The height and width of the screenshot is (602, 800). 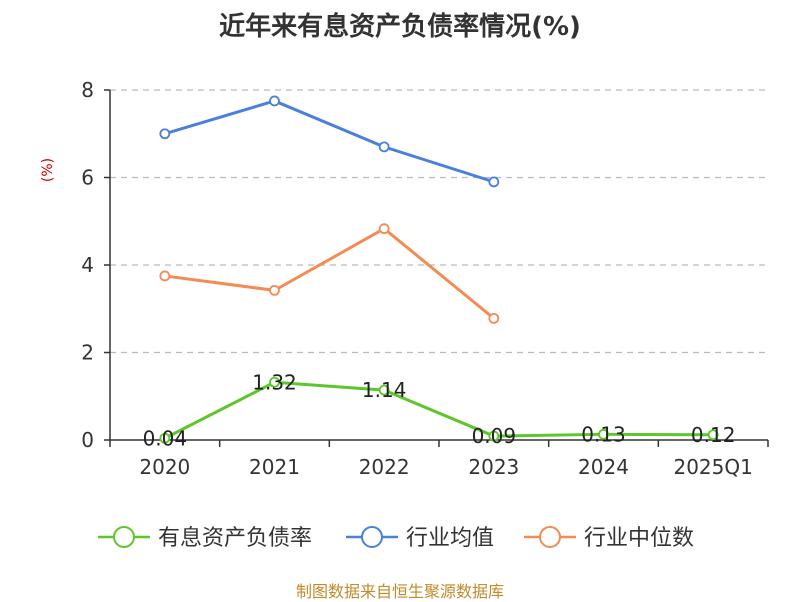 What do you see at coordinates (396, 538) in the screenshot?
I see `legend: 有息资产负债率 行业均值 行业中位数` at bounding box center [396, 538].